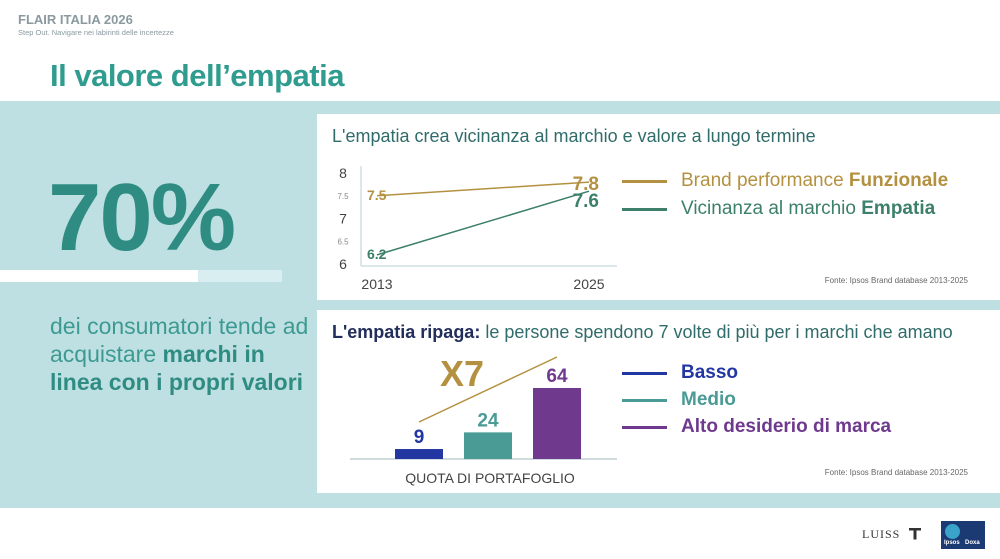 The width and height of the screenshot is (1000, 559). Describe the element at coordinates (588, 284) in the screenshot. I see `line-chart-x-tick: 2025` at that location.